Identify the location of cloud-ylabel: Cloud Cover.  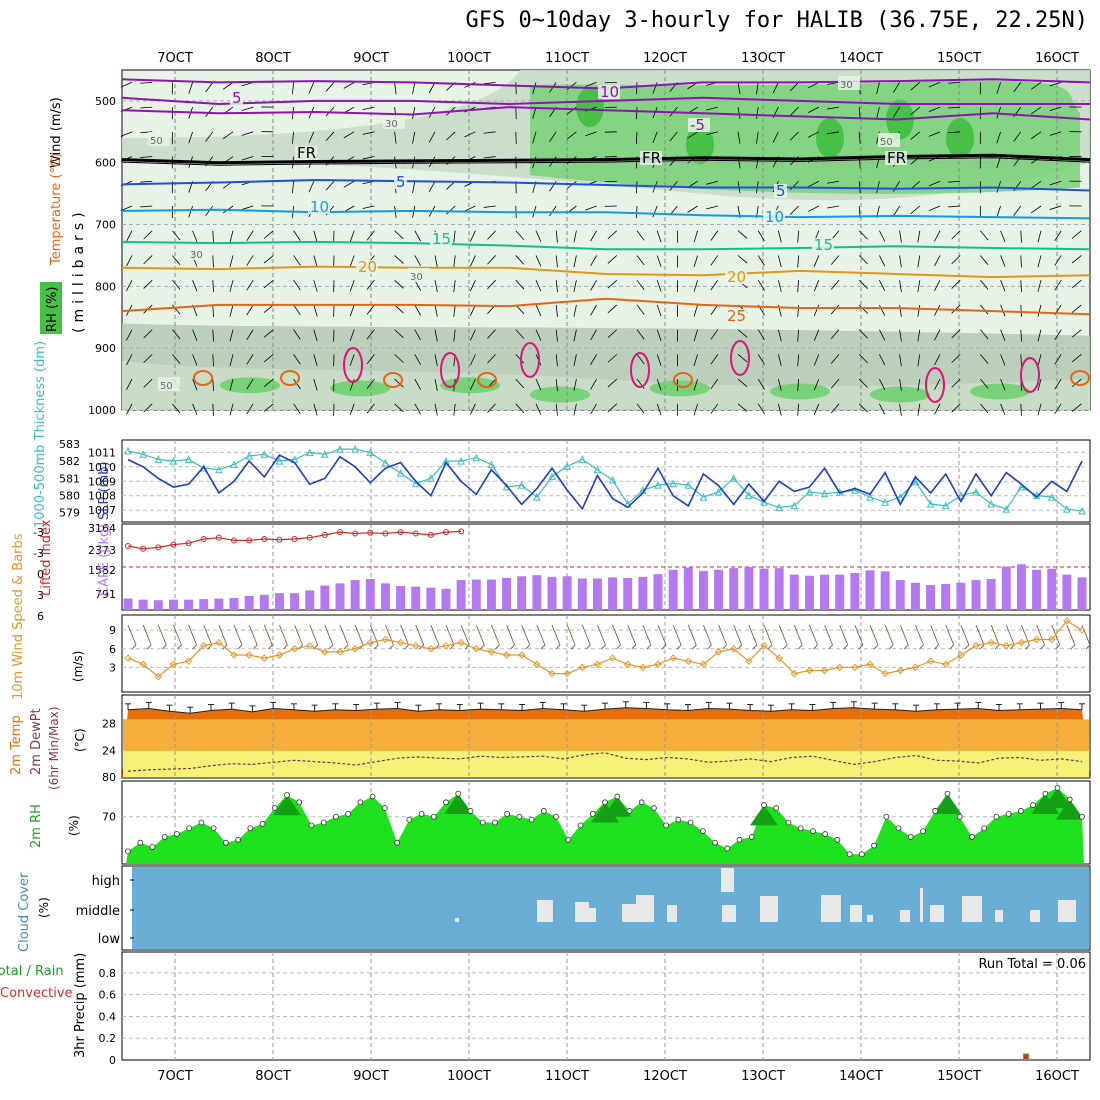
(24, 912).